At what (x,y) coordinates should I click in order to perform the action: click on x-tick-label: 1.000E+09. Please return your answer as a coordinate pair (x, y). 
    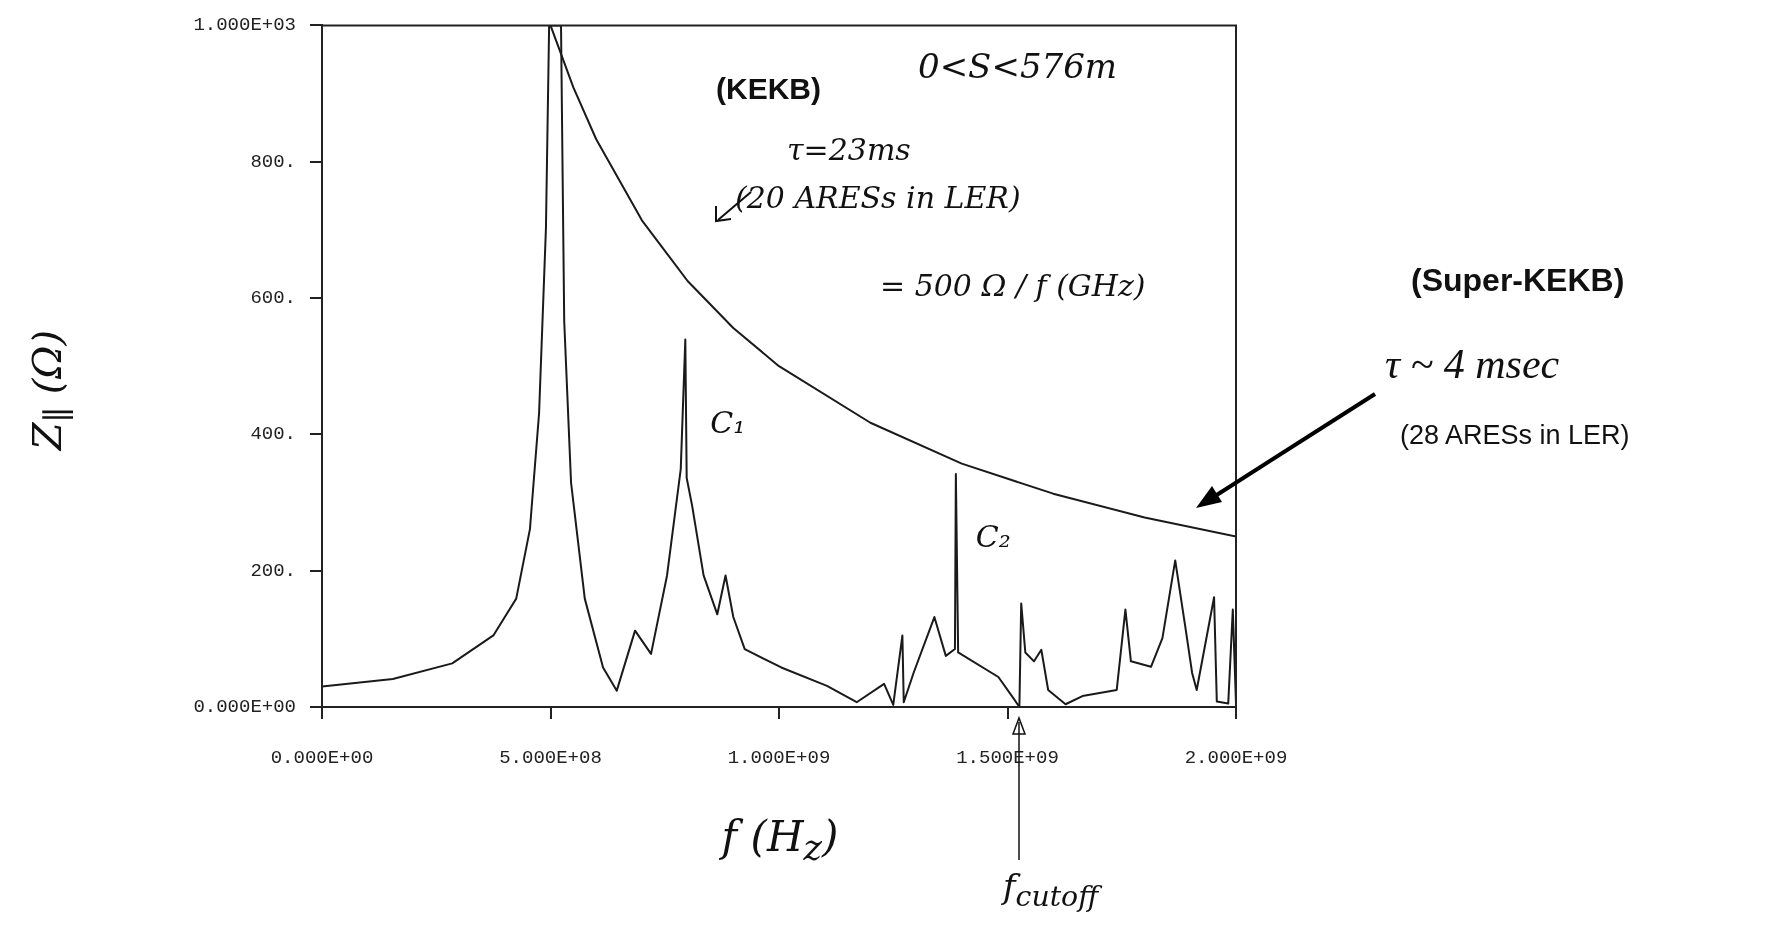
    Looking at the image, I should click on (779, 758).